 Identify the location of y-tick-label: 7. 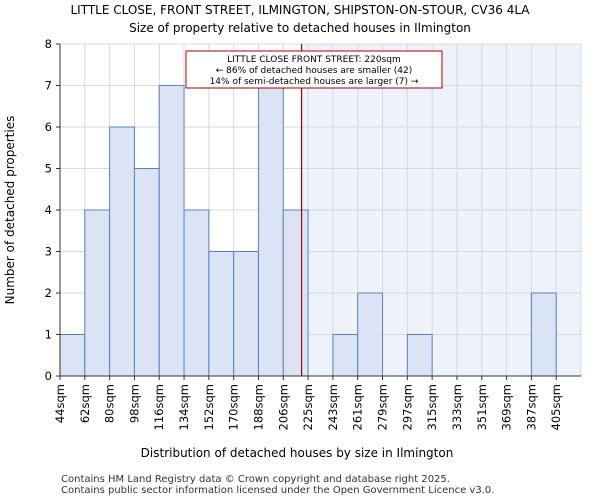
(48, 86).